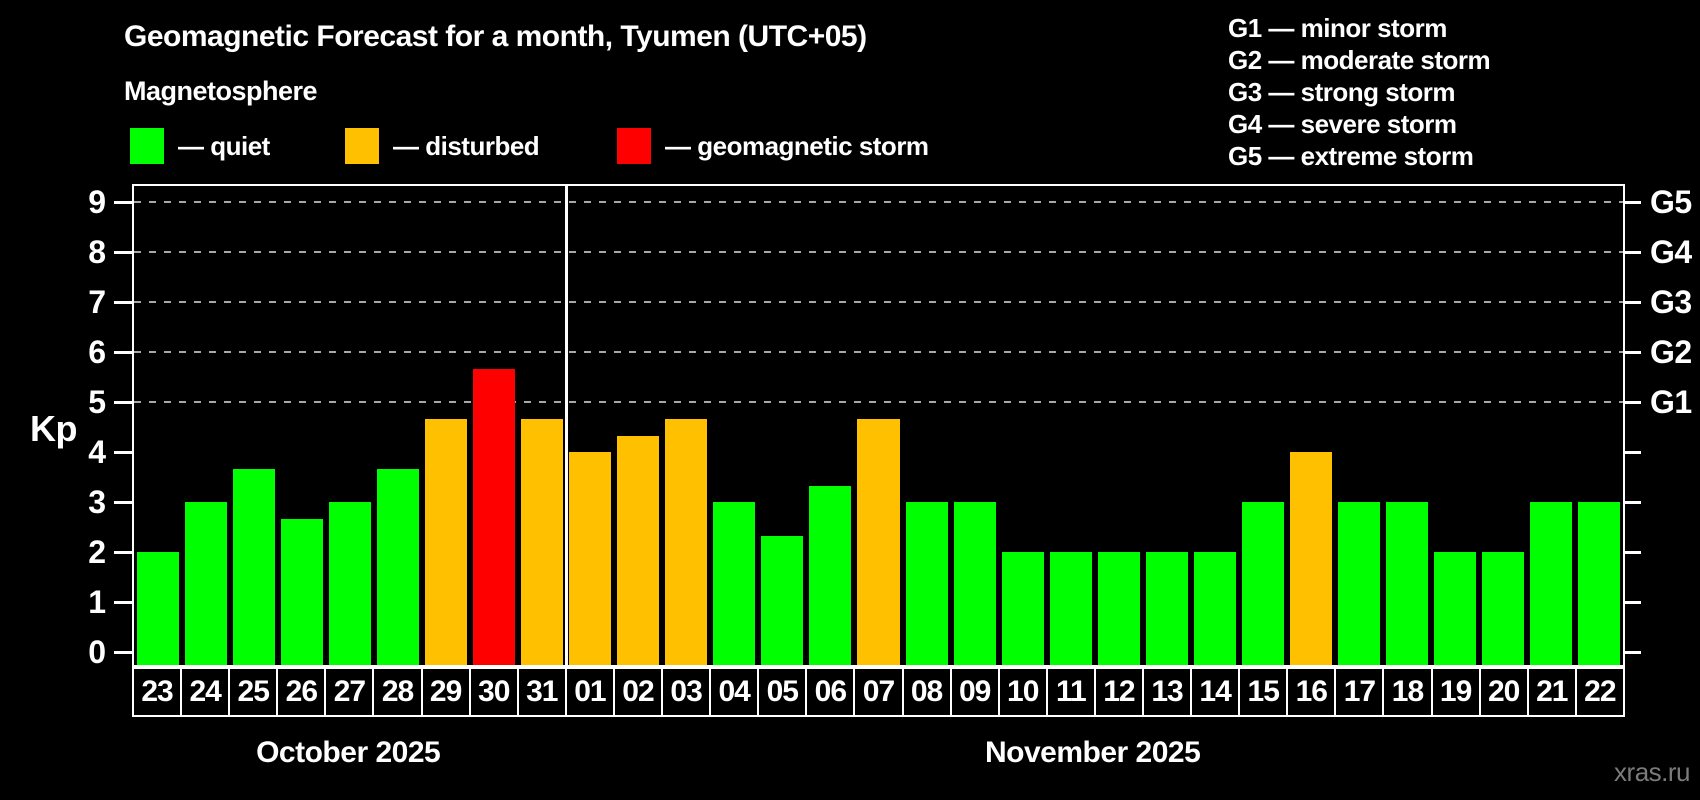 The height and width of the screenshot is (800, 1700). What do you see at coordinates (877, 692) in the screenshot?
I see `day-label-cell: 07` at bounding box center [877, 692].